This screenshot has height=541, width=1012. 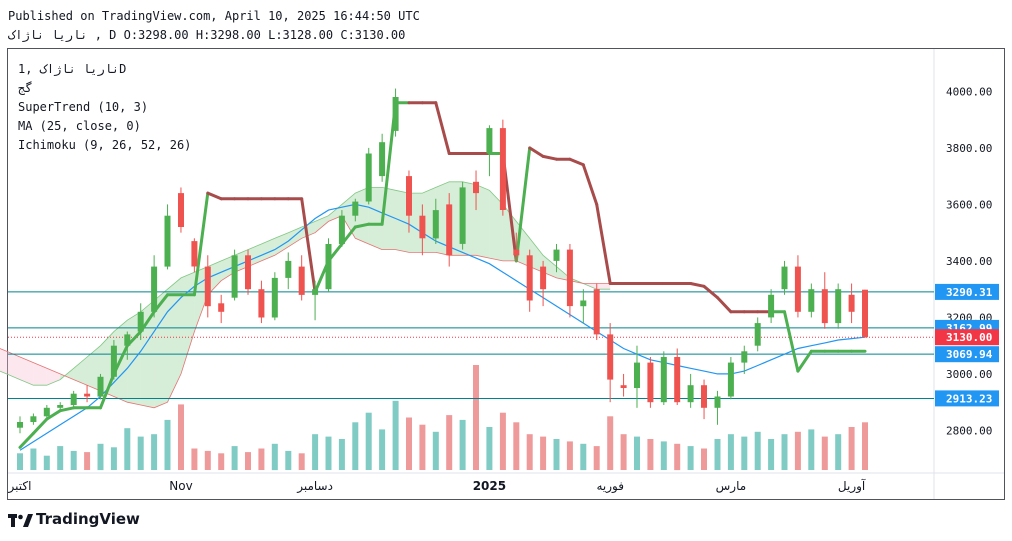 What do you see at coordinates (852, 486) in the screenshot?
I see `x-tick-label: آوریل` at bounding box center [852, 486].